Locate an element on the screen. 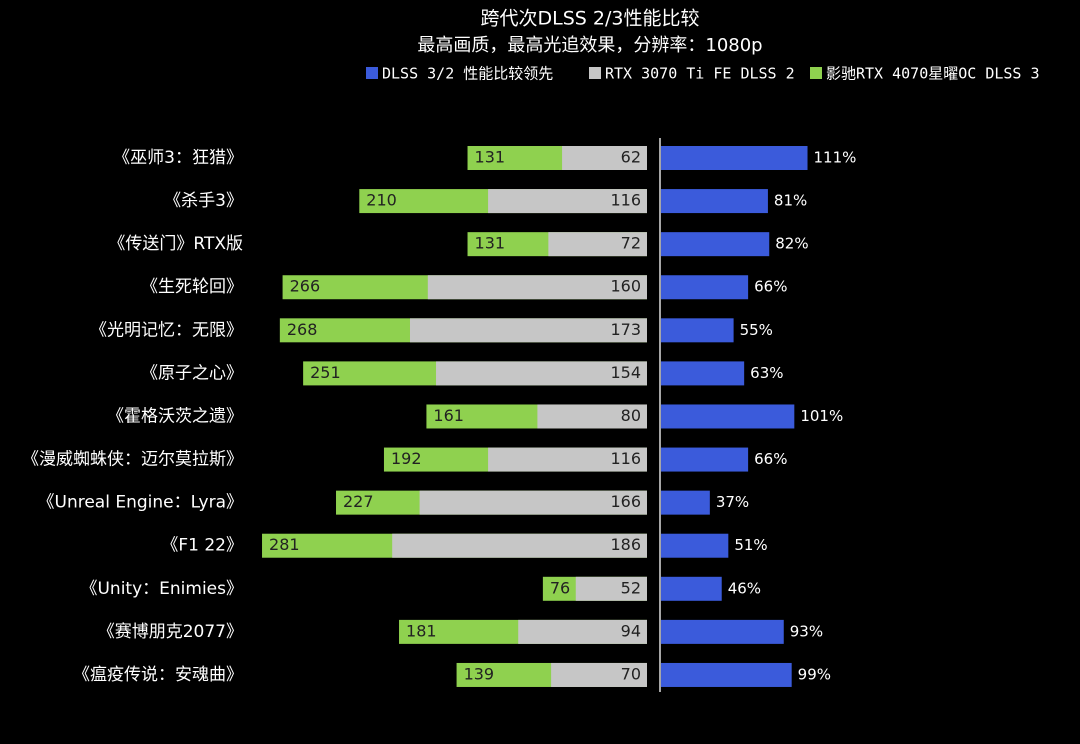  data-label: 81% is located at coordinates (790, 201).